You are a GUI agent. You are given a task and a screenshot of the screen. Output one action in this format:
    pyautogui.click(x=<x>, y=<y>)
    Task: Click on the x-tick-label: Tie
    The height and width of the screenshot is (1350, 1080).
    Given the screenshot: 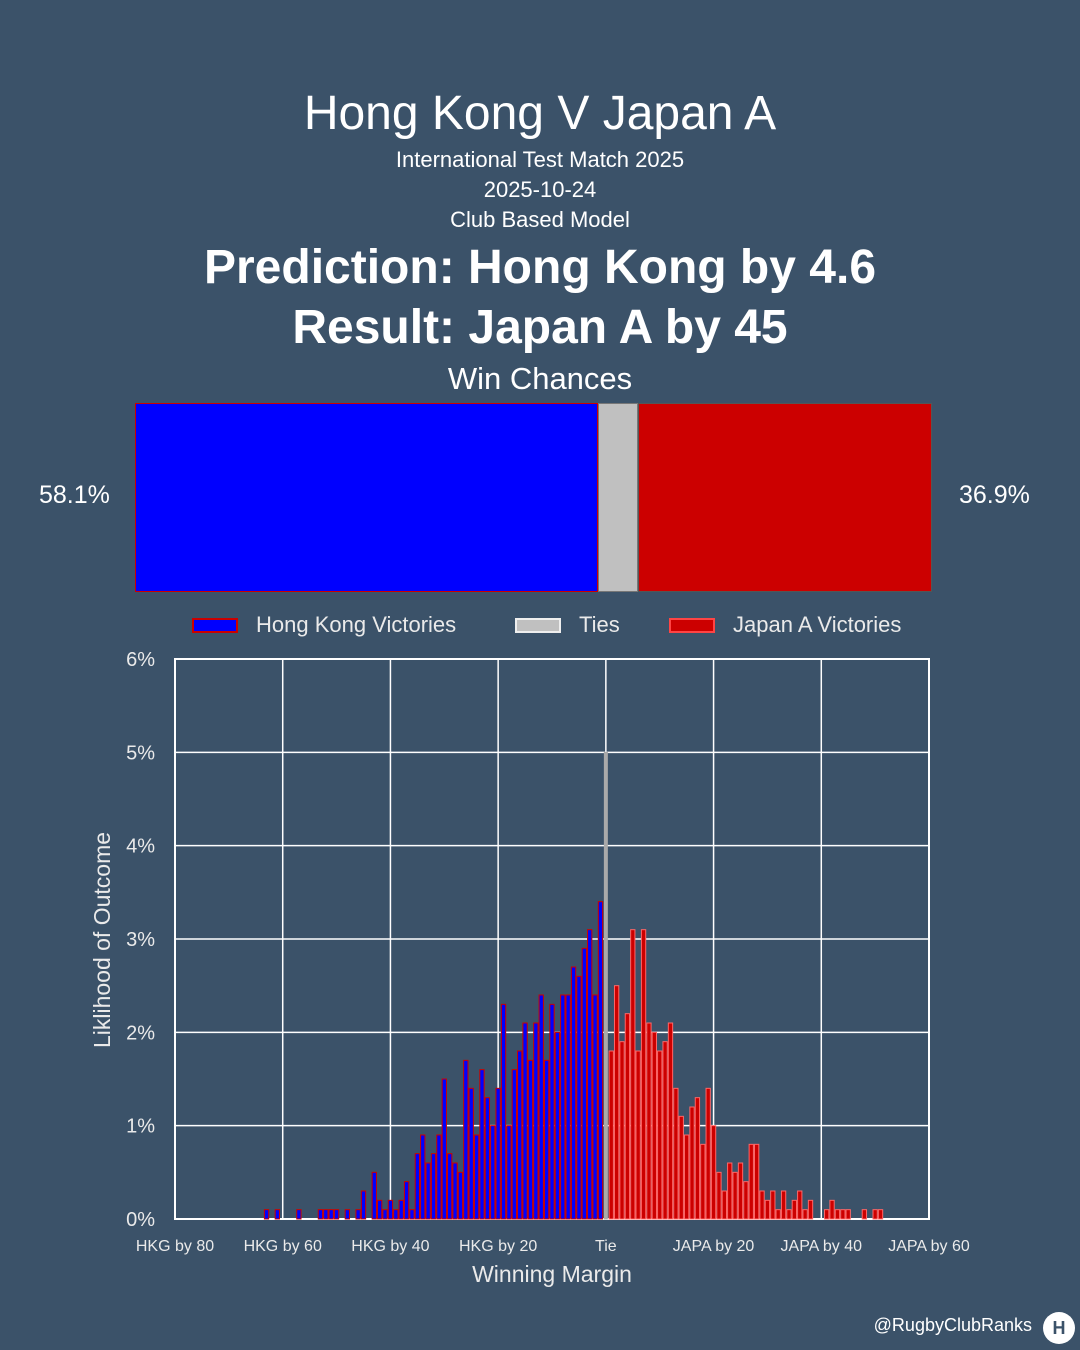 What is the action you would take?
    pyautogui.click(x=606, y=1246)
    